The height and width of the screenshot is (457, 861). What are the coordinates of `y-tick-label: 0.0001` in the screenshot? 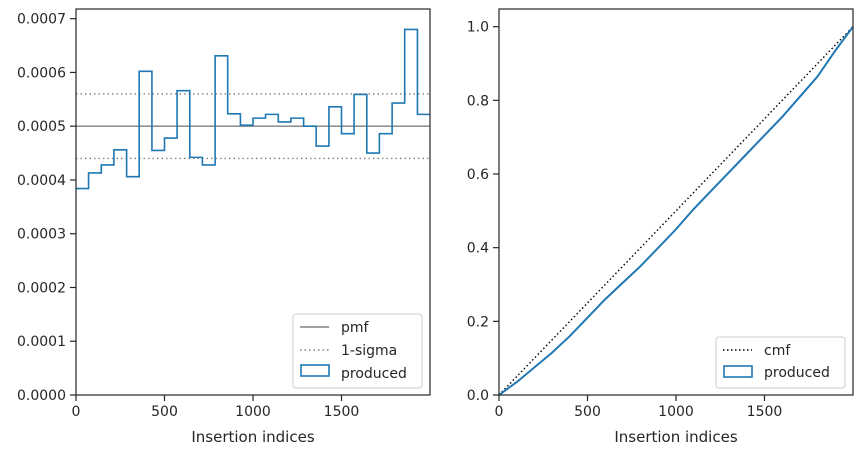 It's located at (41, 342).